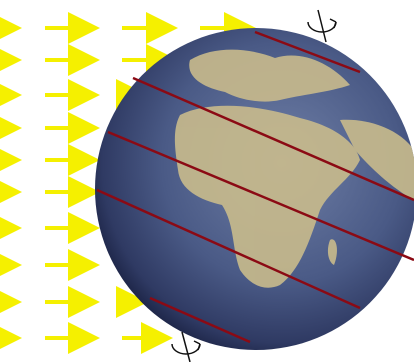 The width and height of the screenshot is (414, 362). I want to click on europe, so click(269, 75).